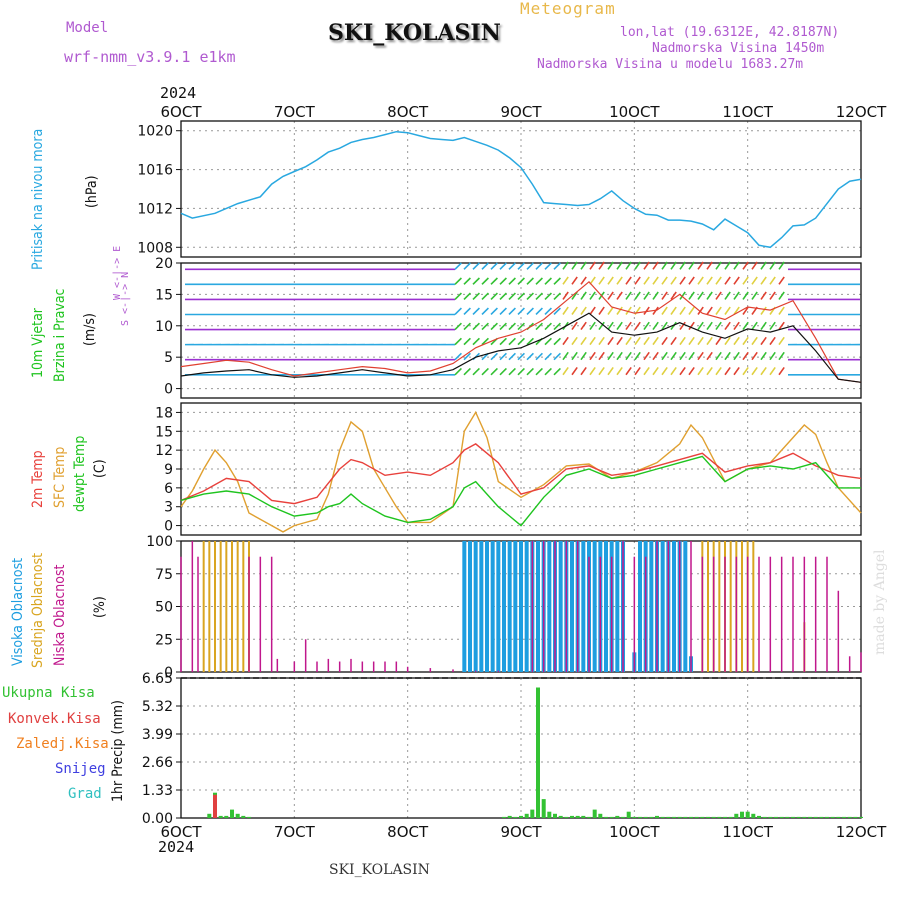 Image resolution: width=900 pixels, height=900 pixels. I want to click on precip-legend-graupel: Grad, so click(85, 794).